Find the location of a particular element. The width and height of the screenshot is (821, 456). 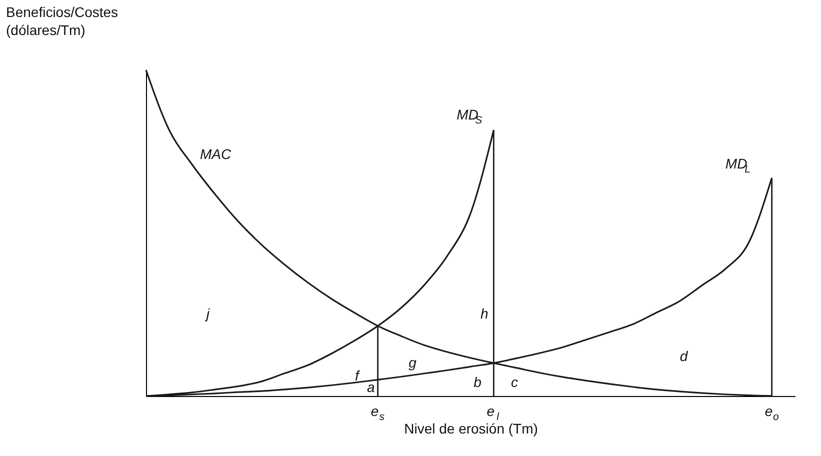

series-label: MAC is located at coordinates (216, 154).